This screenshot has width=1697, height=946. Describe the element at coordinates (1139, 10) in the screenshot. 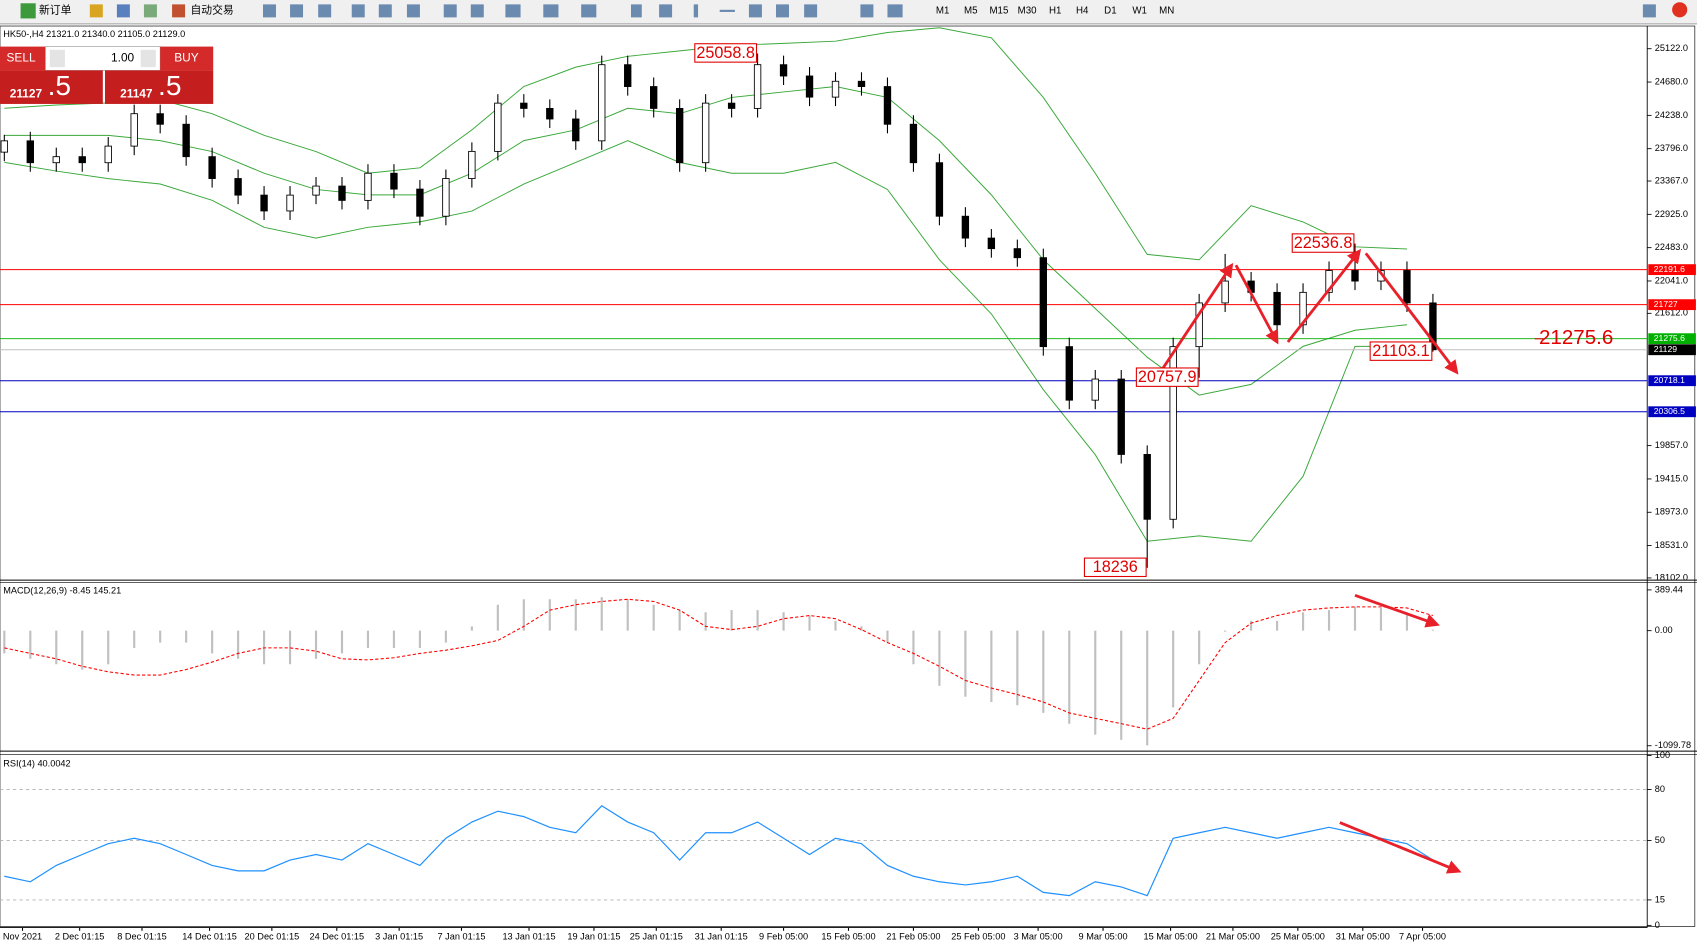

I see `timeframe-button: W1` at that location.